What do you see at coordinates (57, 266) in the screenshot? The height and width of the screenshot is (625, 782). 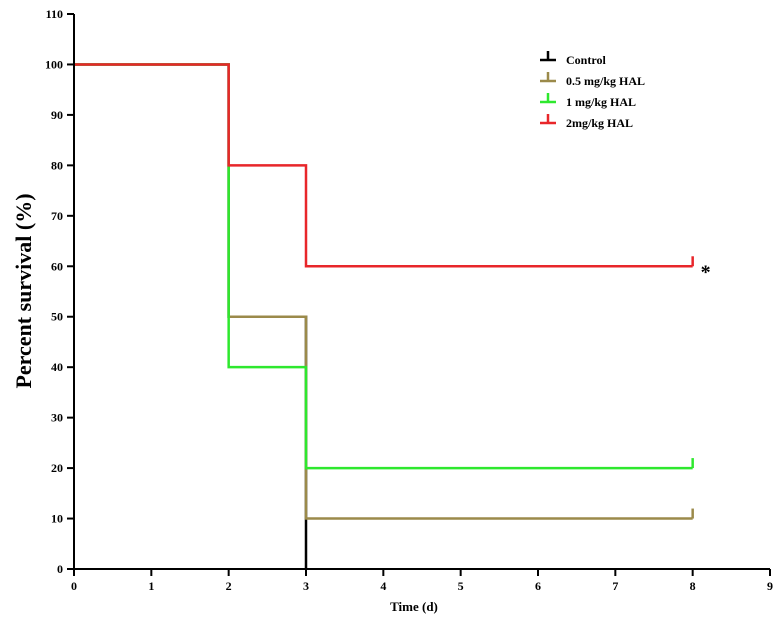 I see `y-tick-label: 60` at bounding box center [57, 266].